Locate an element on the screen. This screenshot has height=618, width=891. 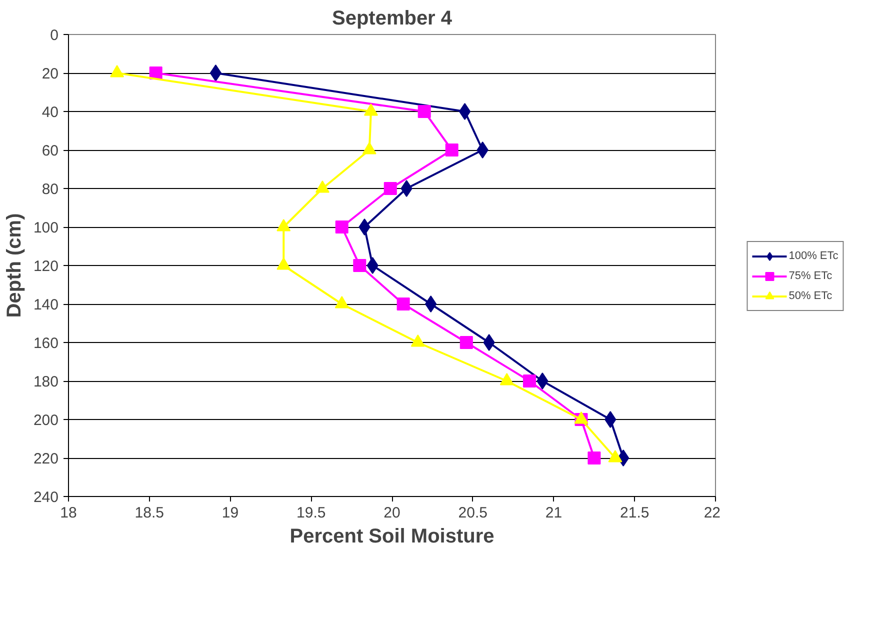
x-tick-label: 19.5 is located at coordinates (311, 513).